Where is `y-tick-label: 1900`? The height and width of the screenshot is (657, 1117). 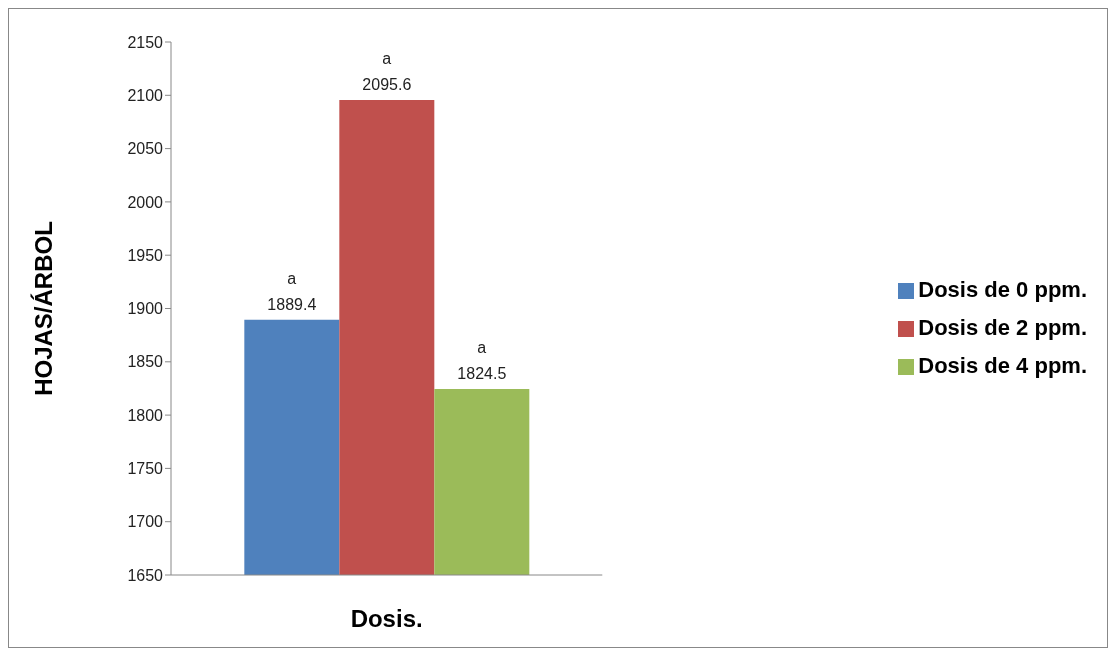 y-tick-label: 1900 is located at coordinates (145, 309).